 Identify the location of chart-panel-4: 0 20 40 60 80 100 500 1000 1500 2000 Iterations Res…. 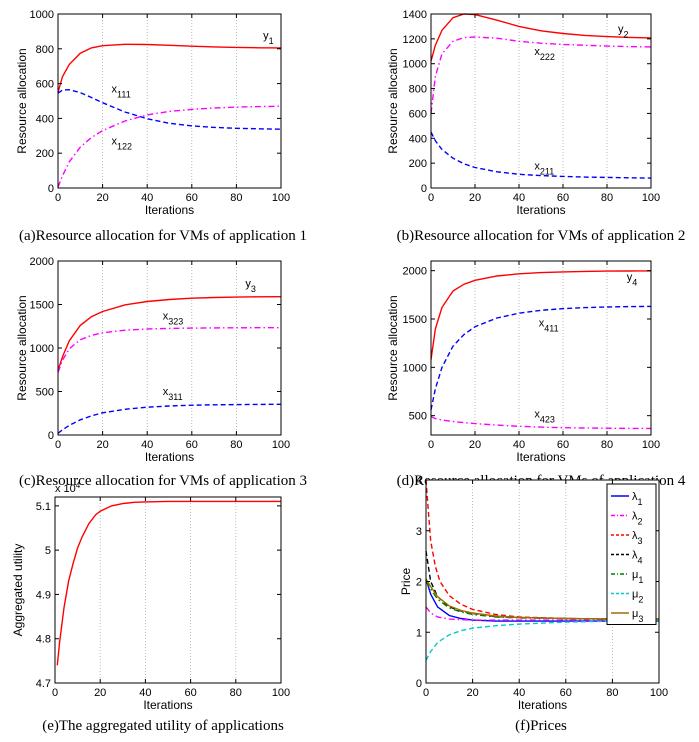
(536, 374).